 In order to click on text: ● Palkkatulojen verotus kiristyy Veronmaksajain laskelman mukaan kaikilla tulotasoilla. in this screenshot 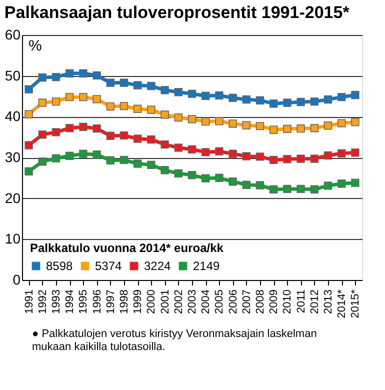, I will do `click(174, 340)`.